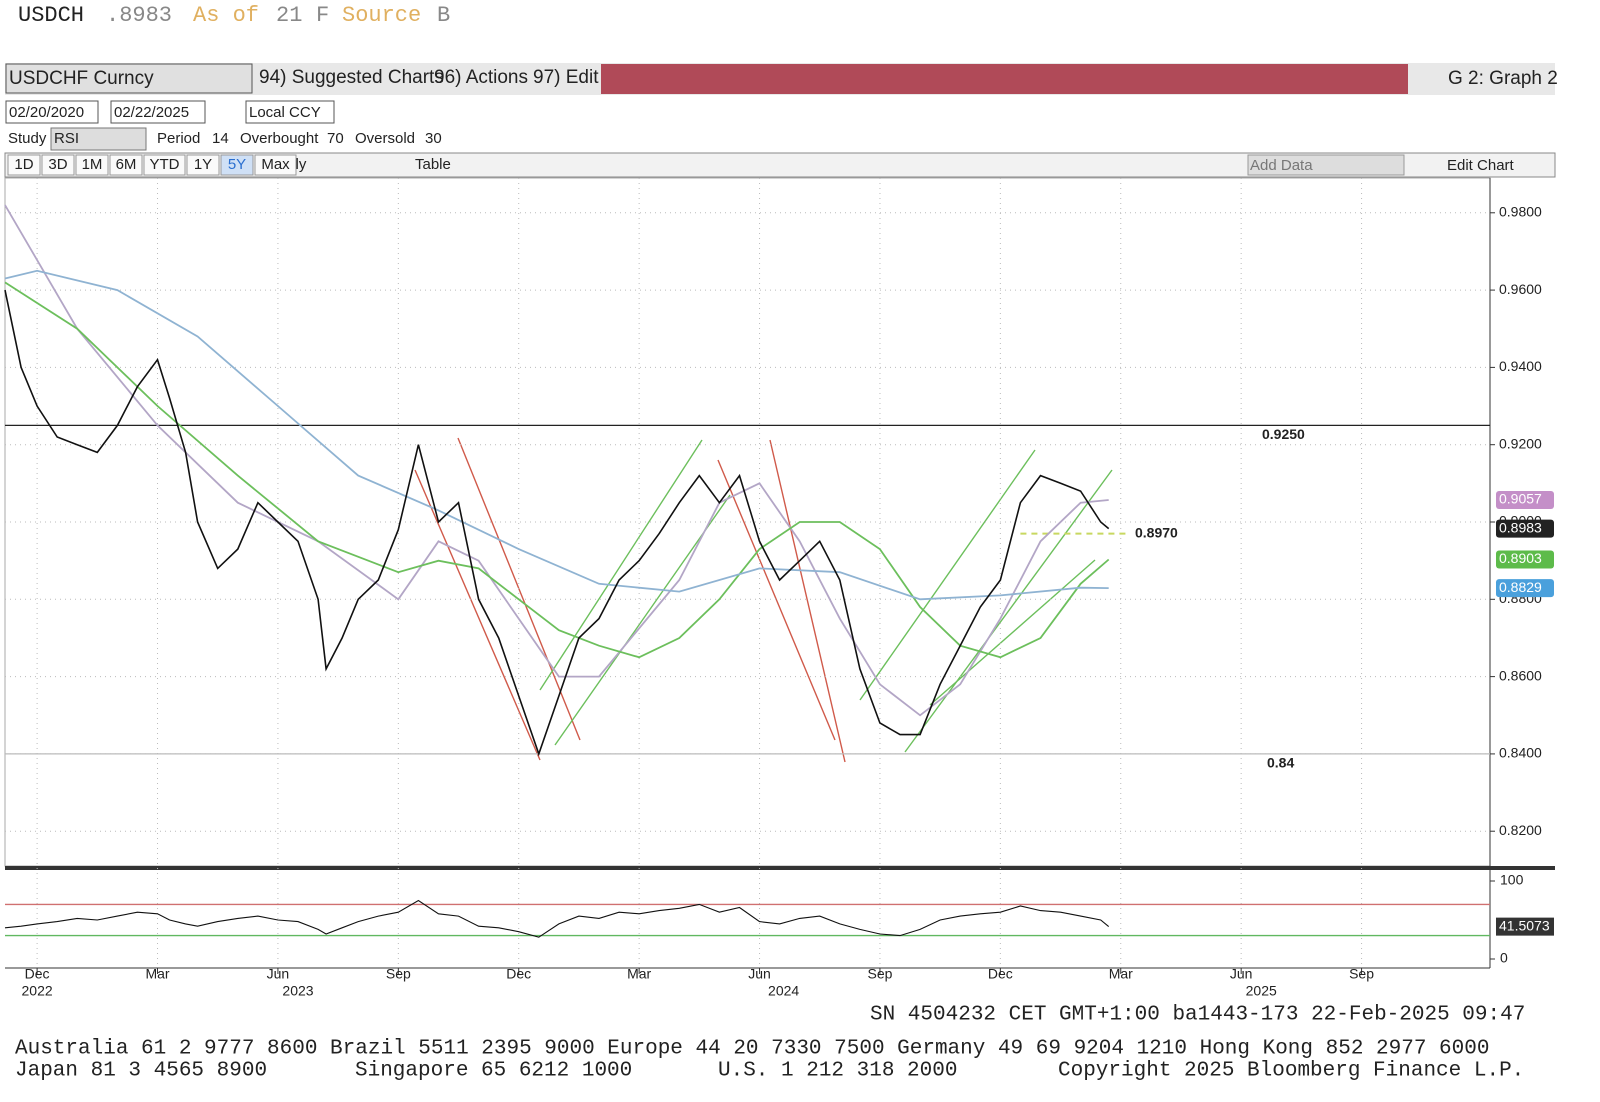 Image resolution: width=1600 pixels, height=1102 pixels. Describe the element at coordinates (98, 139) in the screenshot. I see `study-field` at that location.